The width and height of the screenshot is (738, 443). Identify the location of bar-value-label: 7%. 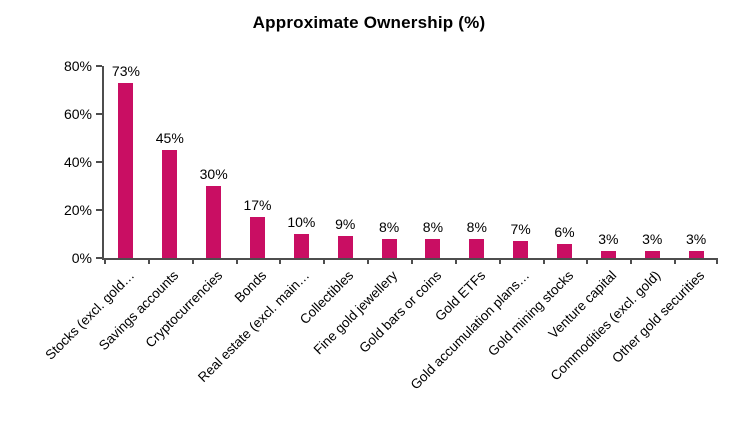
(520, 229).